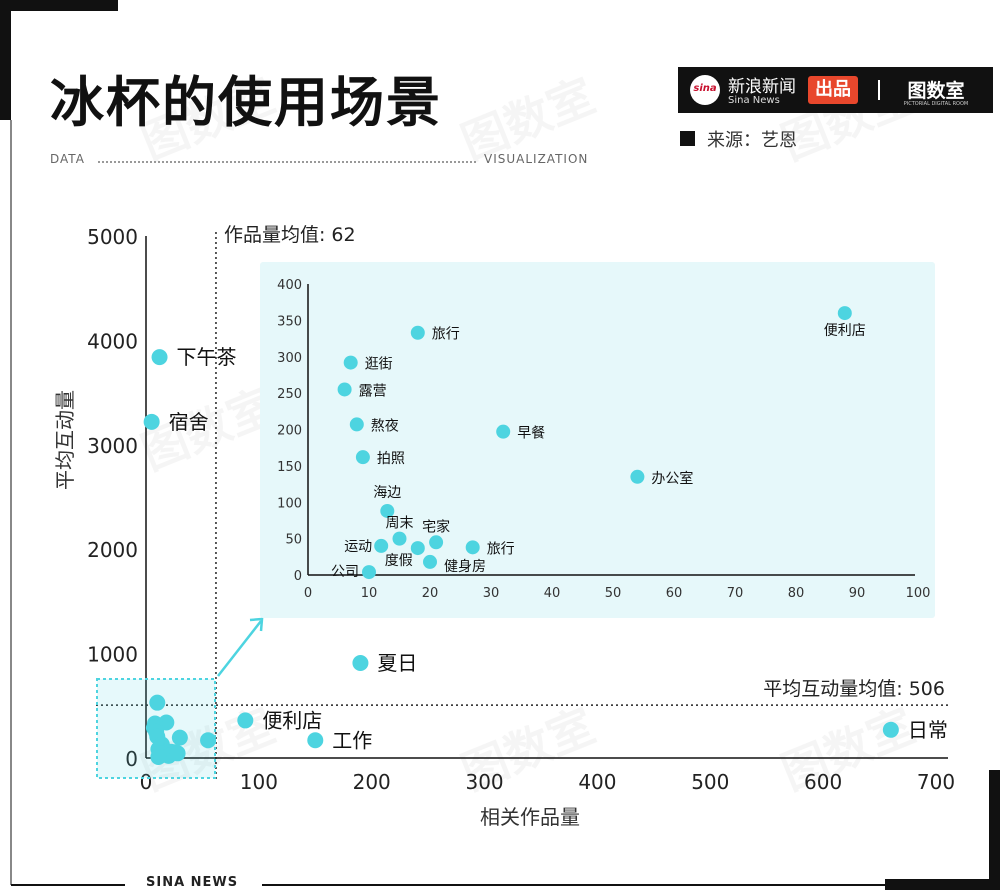 The width and height of the screenshot is (1000, 890). Describe the element at coordinates (833, 90) in the screenshot. I see `brand-badge: 出品` at that location.